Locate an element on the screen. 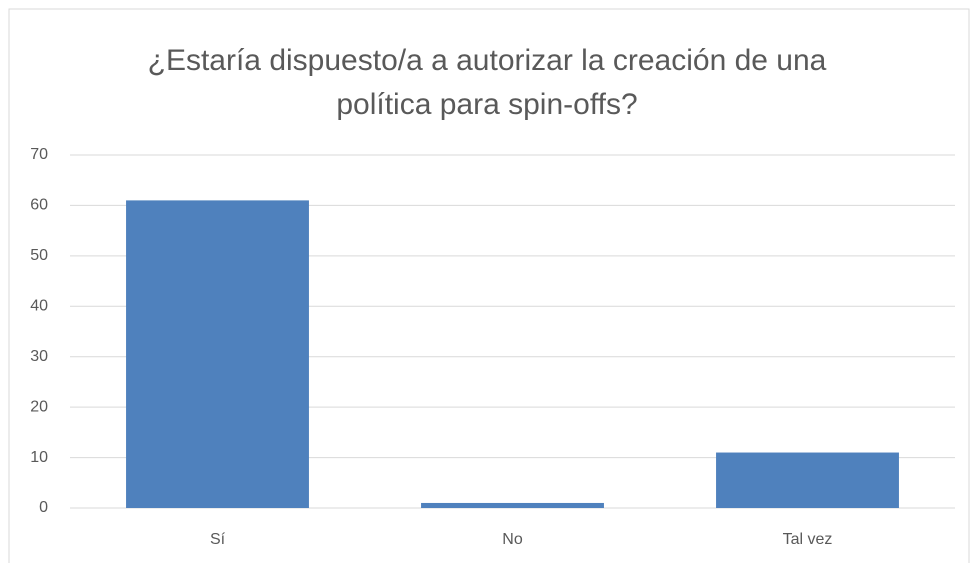 This screenshot has height=563, width=973. y-tick-label: 70 is located at coordinates (39, 154).